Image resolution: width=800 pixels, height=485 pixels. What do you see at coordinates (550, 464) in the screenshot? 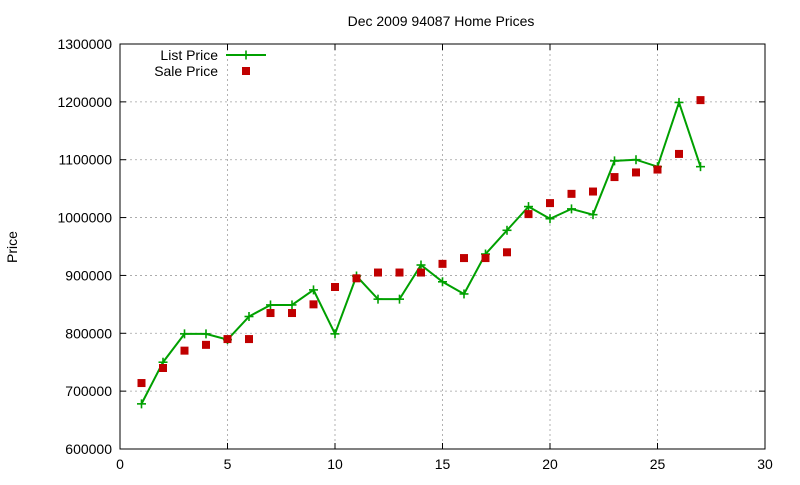
I see `x-tick-label: 20` at bounding box center [550, 464].